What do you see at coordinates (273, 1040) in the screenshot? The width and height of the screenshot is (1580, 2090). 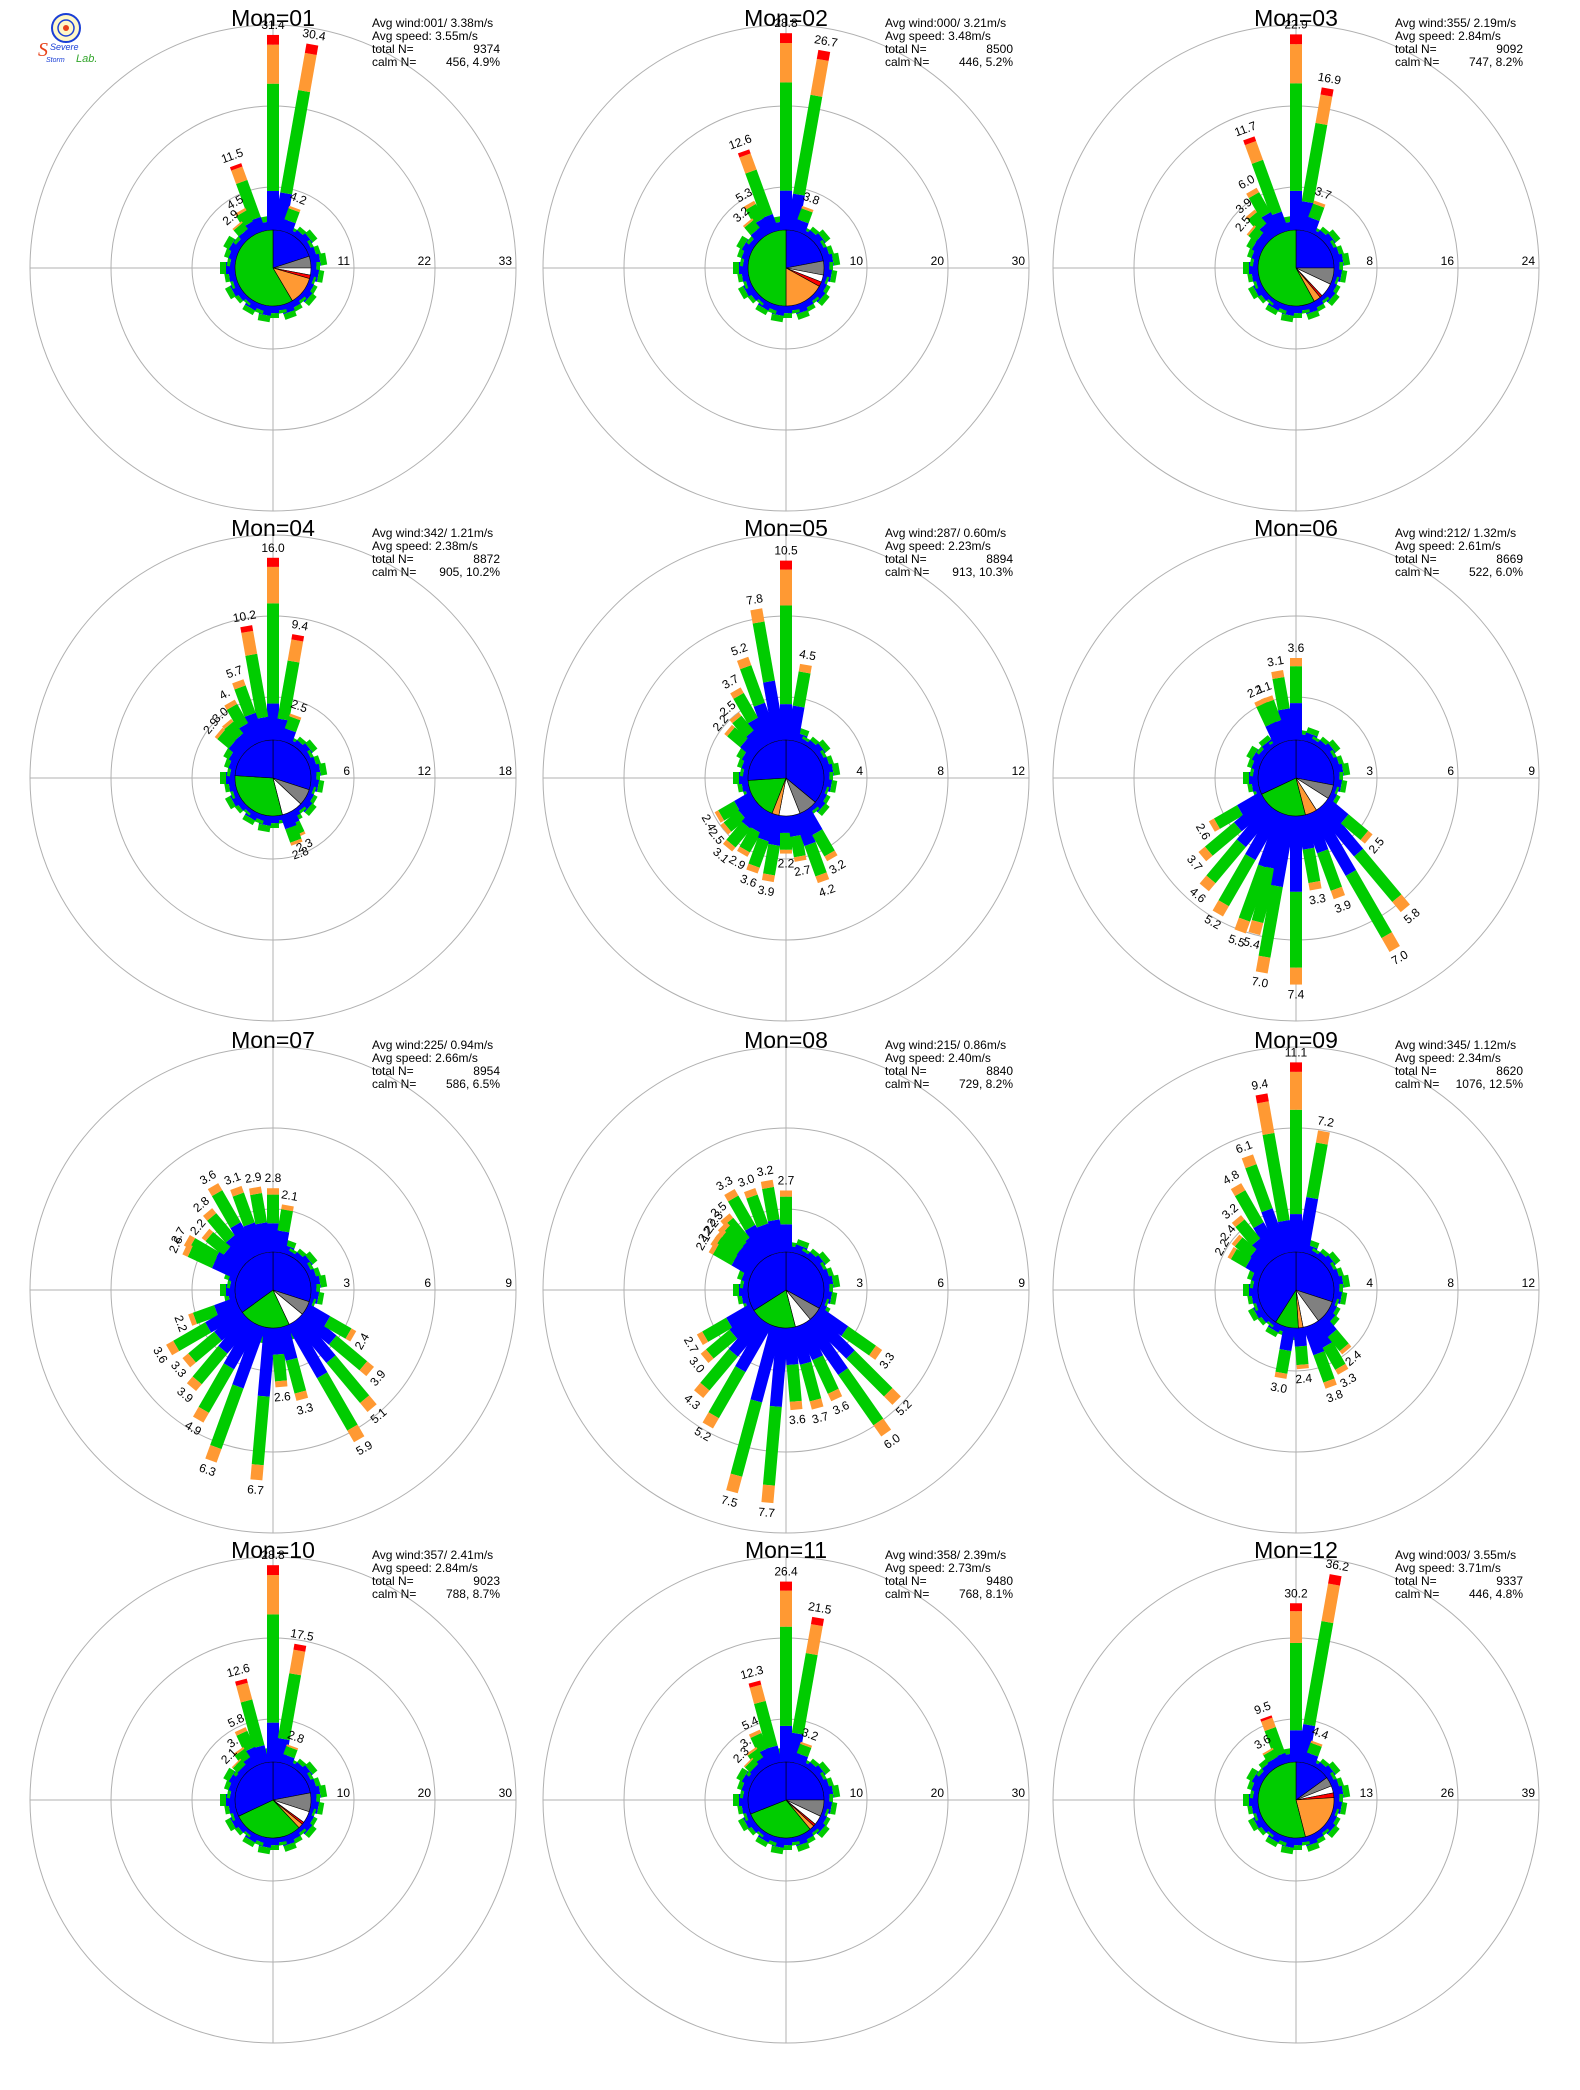 I see `chart-title: Mon=07` at bounding box center [273, 1040].